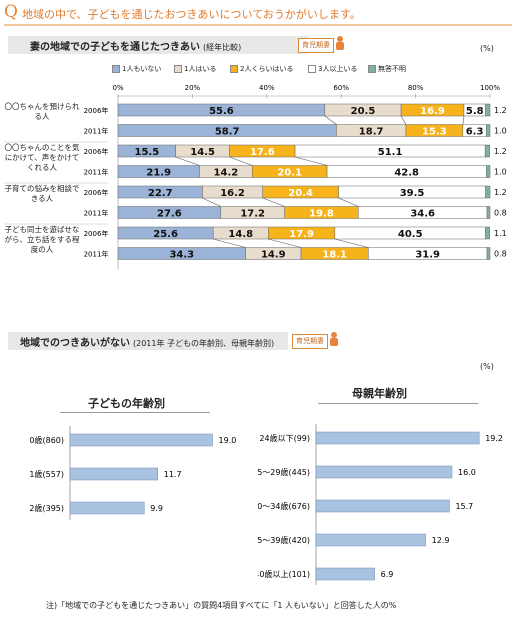  I want to click on bar-value-label: 11.7, so click(173, 474).